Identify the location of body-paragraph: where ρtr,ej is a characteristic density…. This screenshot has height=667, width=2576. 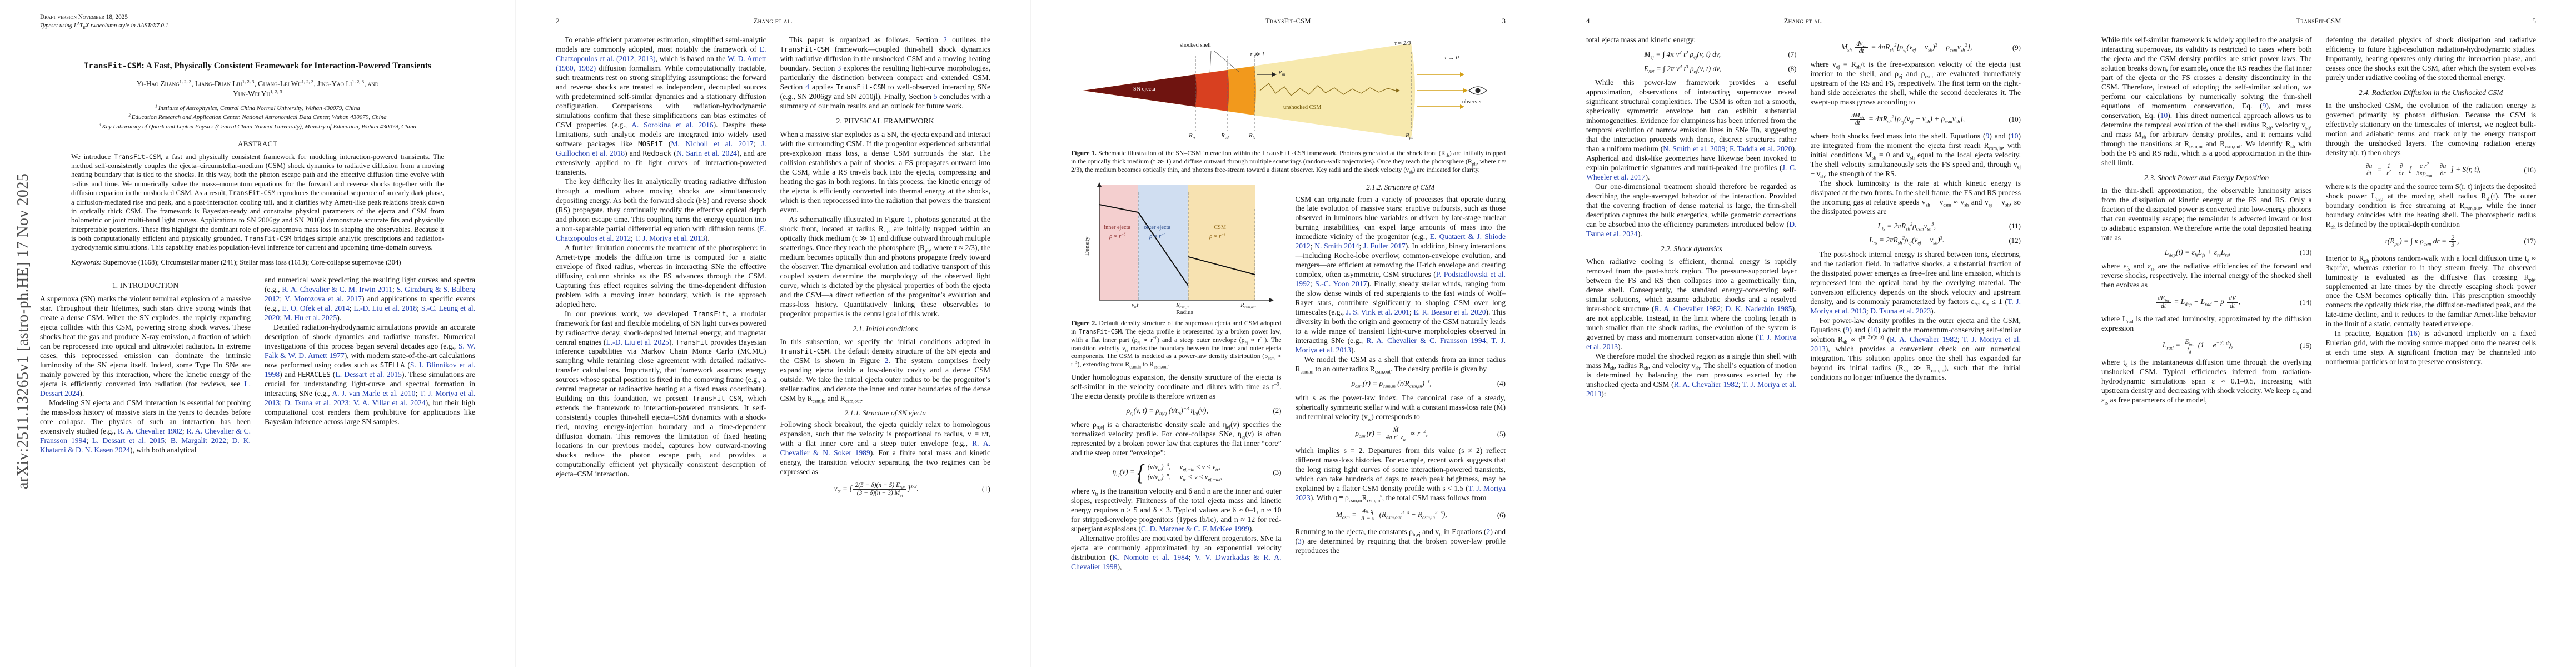
(1176, 438).